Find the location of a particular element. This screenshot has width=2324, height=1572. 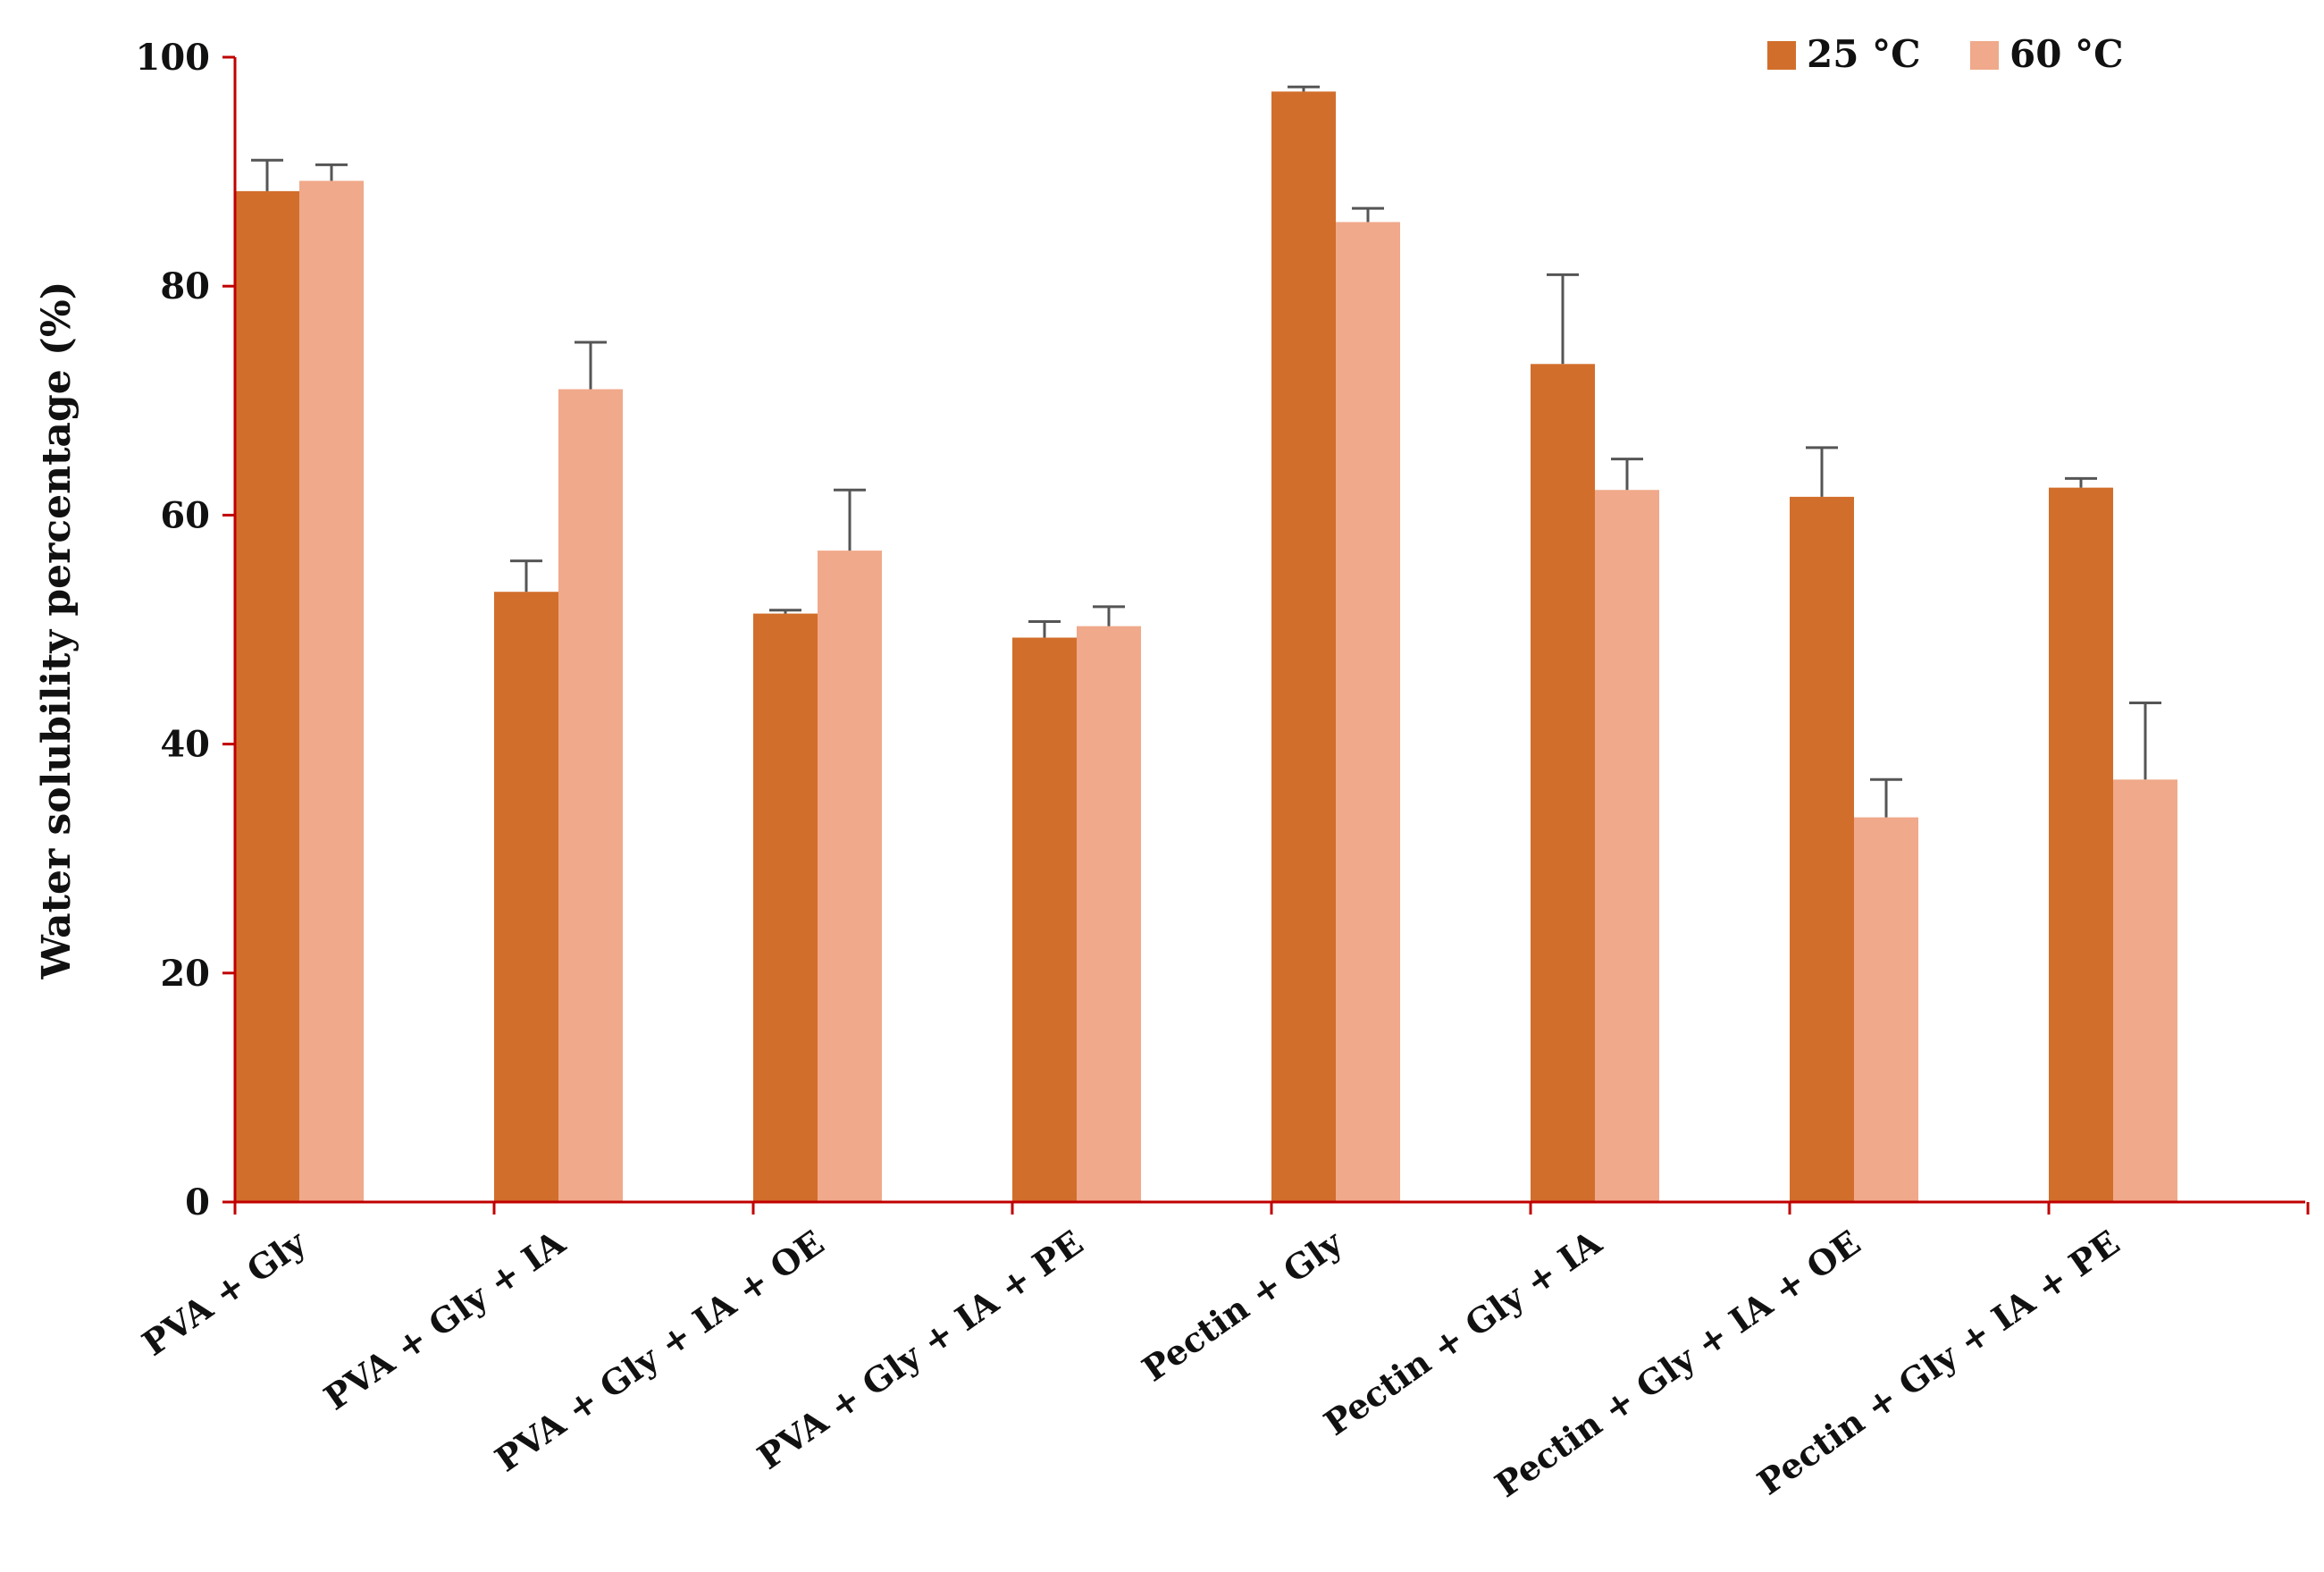

y-tick-labels: 0 20 40 60 80 100 is located at coordinates (173, 630).